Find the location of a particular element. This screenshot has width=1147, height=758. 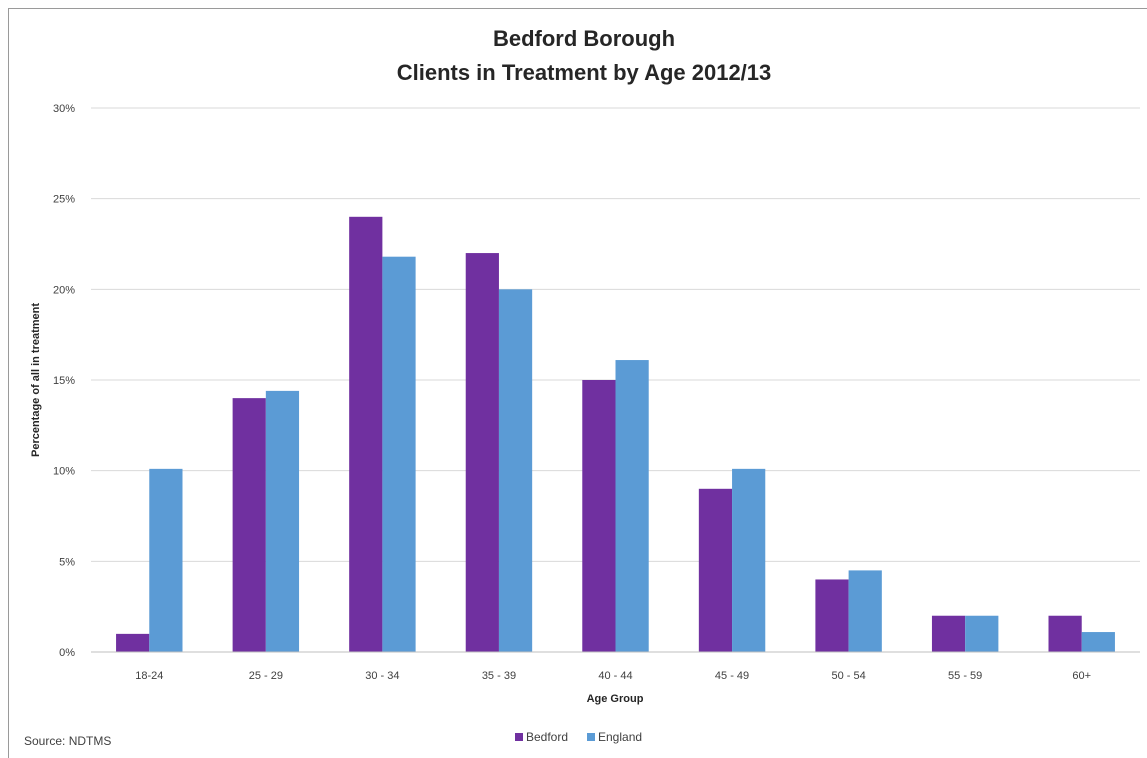

y-axis-ticks: 0% 5% 10% 15% 20% 25% 30% is located at coordinates (64, 381).